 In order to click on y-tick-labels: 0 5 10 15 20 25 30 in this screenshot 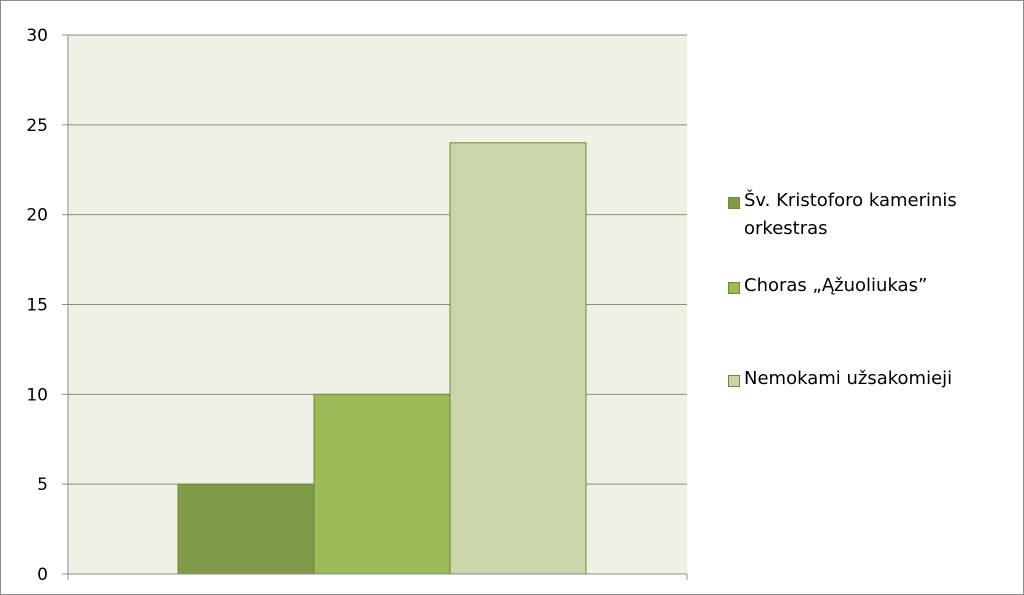, I will do `click(37, 305)`.